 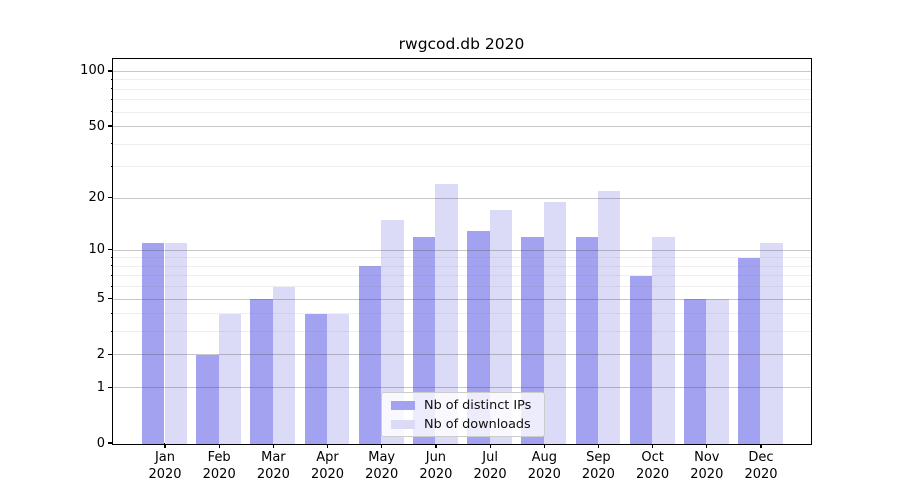 I want to click on x-tick-label-apr: Apr 2020, so click(x=327, y=466).